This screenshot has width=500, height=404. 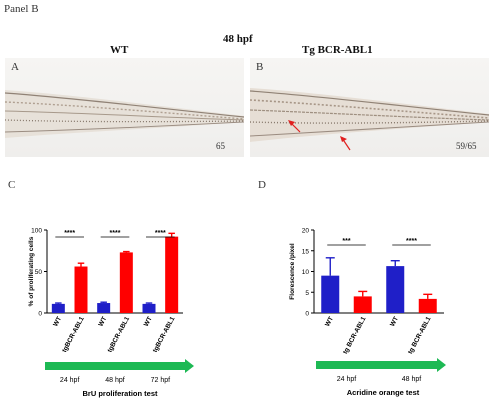 I want to click on chart-caption: Acridine orange test, so click(x=383, y=392).